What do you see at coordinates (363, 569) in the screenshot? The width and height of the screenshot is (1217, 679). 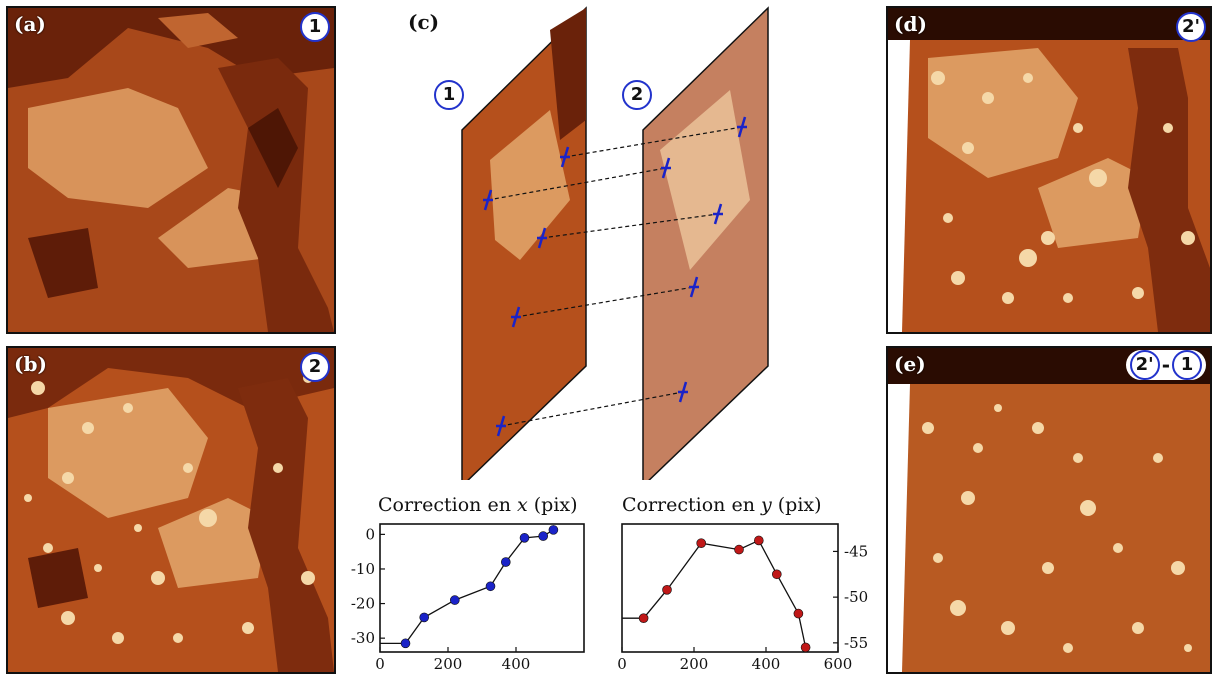 I see `y-tick-label: -10` at bounding box center [363, 569].